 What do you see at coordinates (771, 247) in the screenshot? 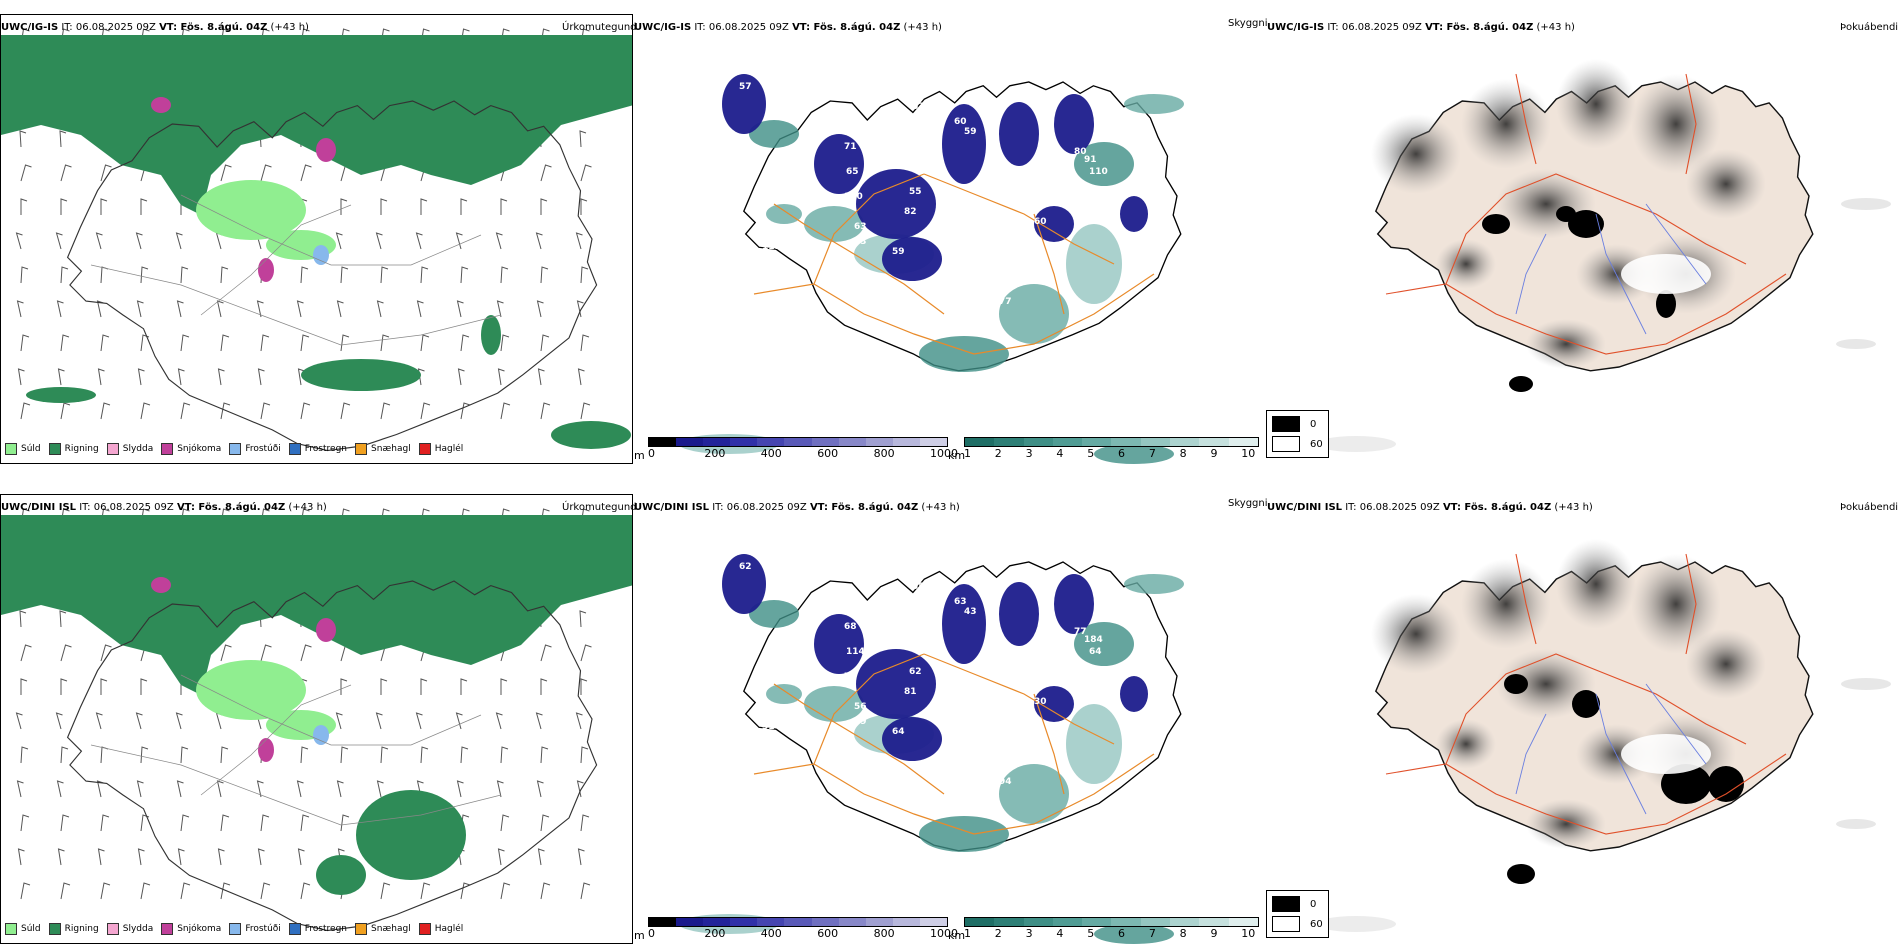
I see `cloud-base-value: 119` at bounding box center [771, 247].